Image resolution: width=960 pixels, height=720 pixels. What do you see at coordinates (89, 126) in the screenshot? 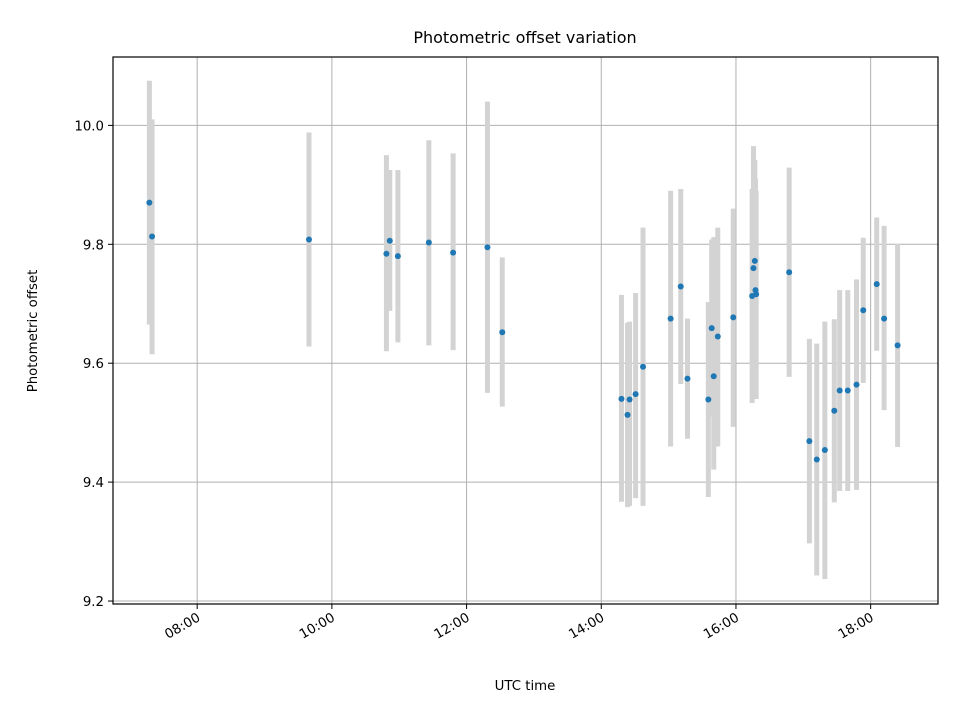
I see `y-tick-label: 10.0` at bounding box center [89, 126].